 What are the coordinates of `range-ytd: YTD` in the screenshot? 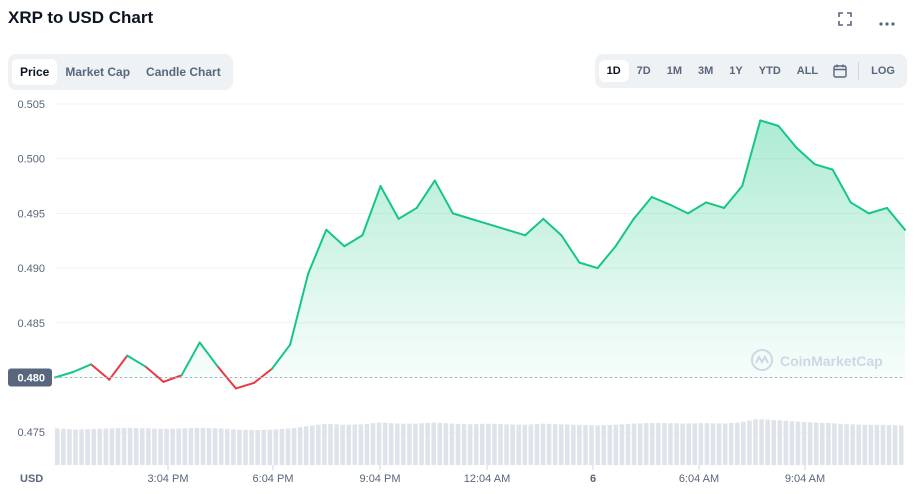 It's located at (769, 71).